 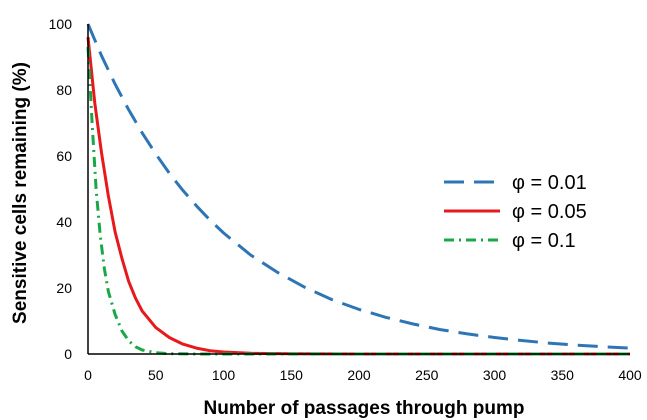 What do you see at coordinates (64, 222) in the screenshot?
I see `y-tick-label: 40` at bounding box center [64, 222].